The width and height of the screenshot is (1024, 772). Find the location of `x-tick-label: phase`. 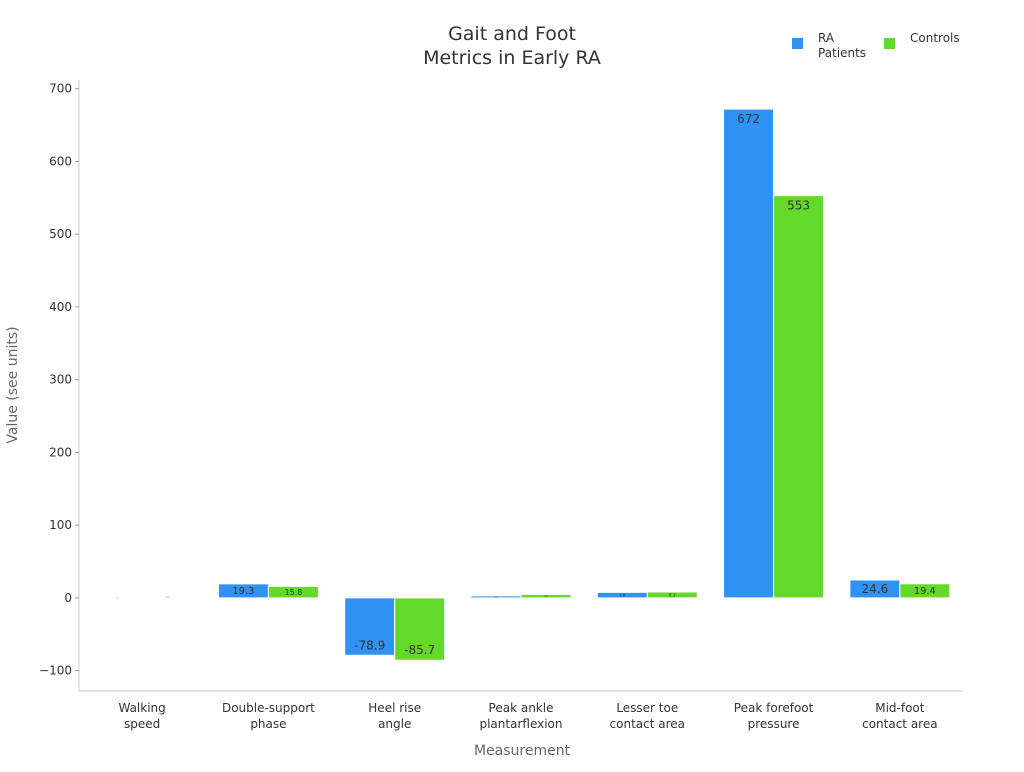

x-tick-label: phase is located at coordinates (268, 724).